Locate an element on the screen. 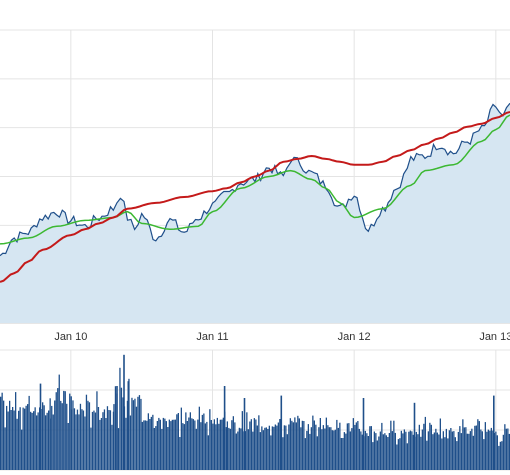  x-tick-label-jan-11: Jan 11 is located at coordinates (212, 337).